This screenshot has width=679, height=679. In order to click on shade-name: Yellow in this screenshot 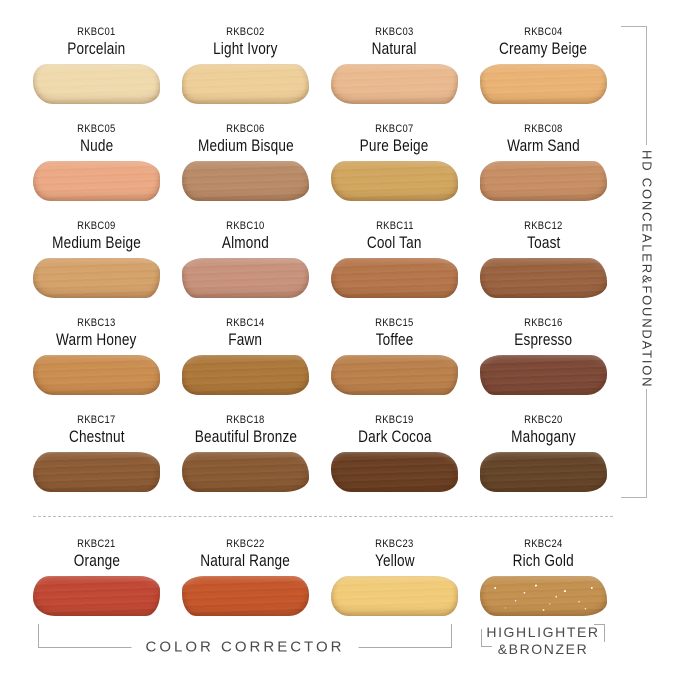, I will do `click(394, 560)`.